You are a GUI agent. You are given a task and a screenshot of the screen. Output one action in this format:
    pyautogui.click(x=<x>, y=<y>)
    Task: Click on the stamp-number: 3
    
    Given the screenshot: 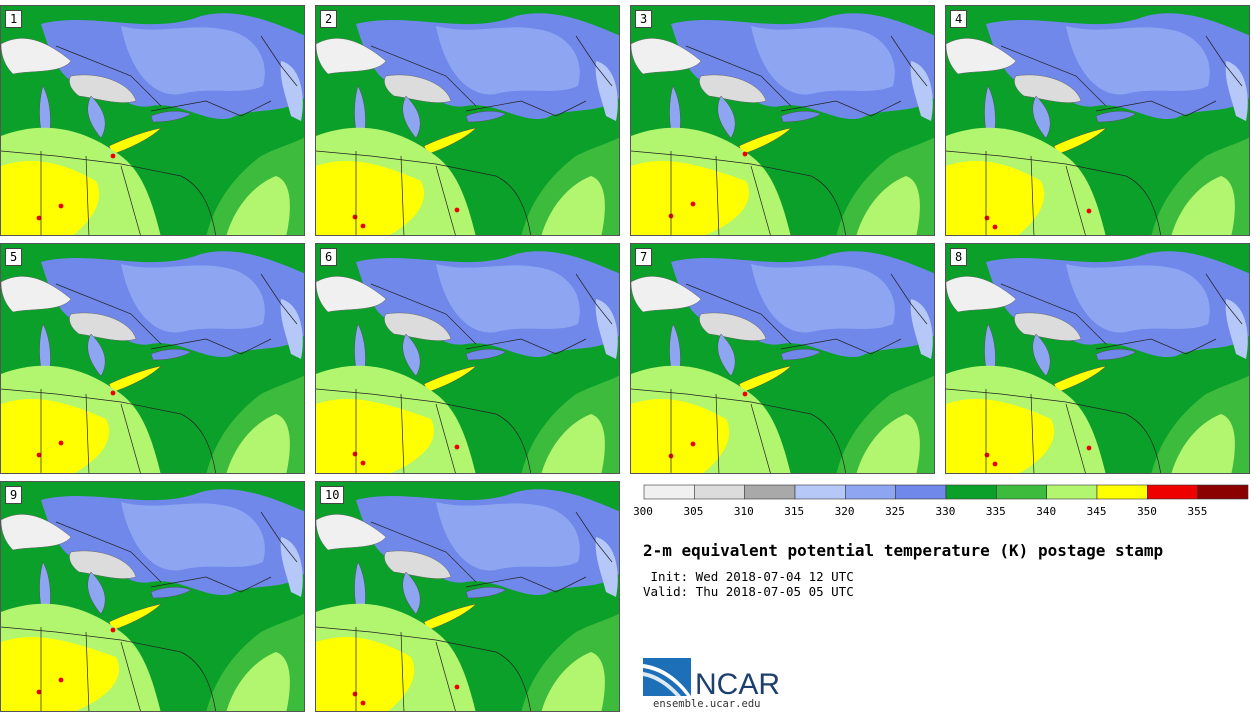 What is the action you would take?
    pyautogui.click(x=644, y=19)
    